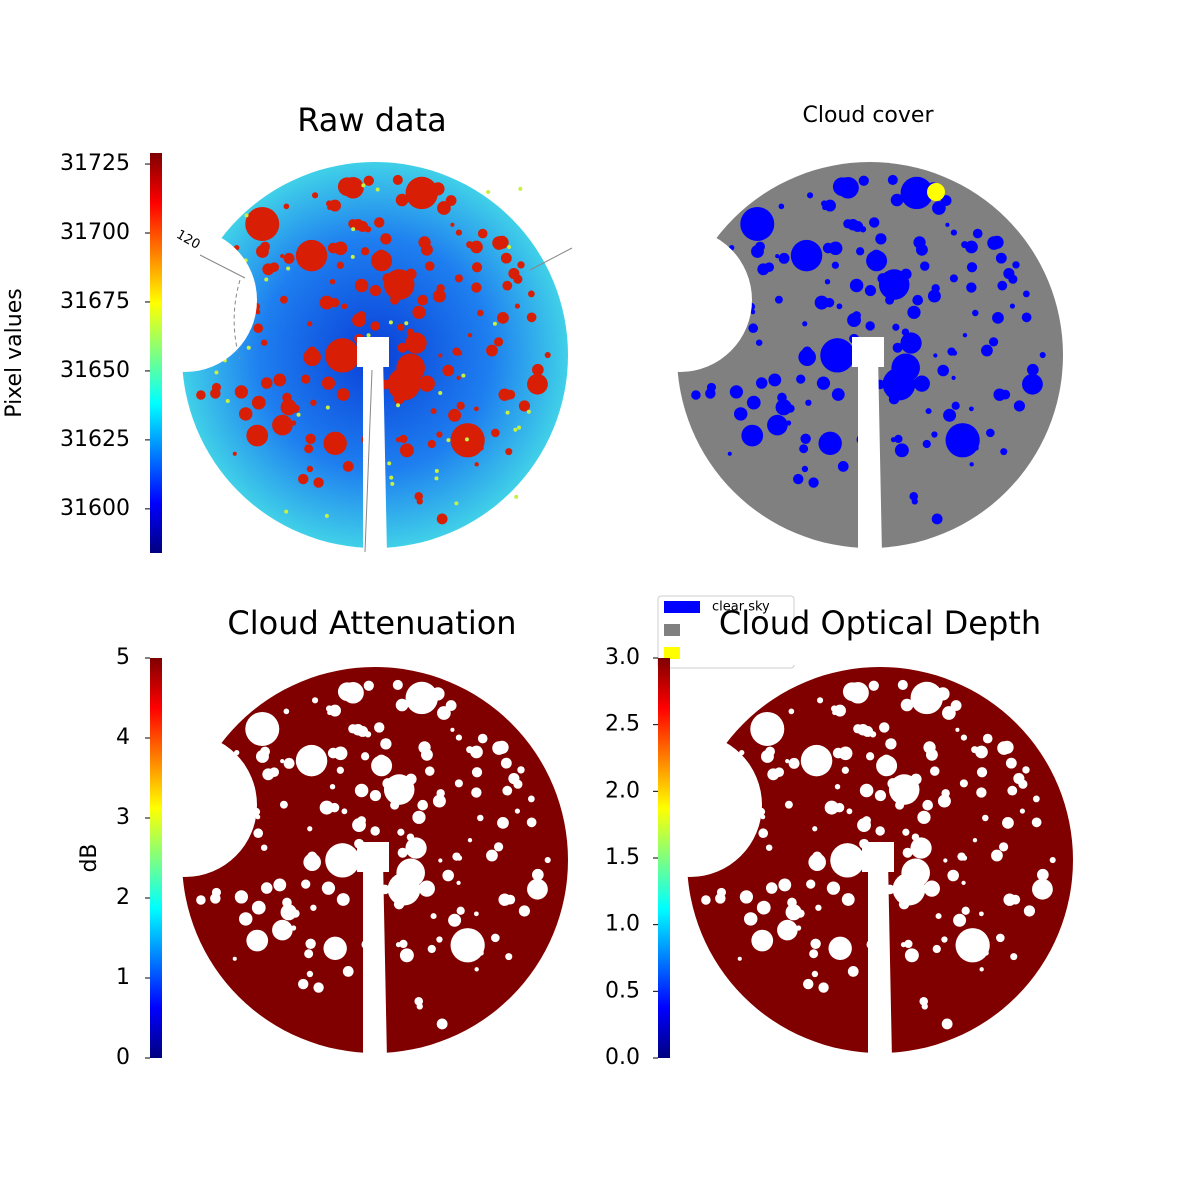 The image size is (1200, 1200). I want to click on sky-image, so click(344, 335).